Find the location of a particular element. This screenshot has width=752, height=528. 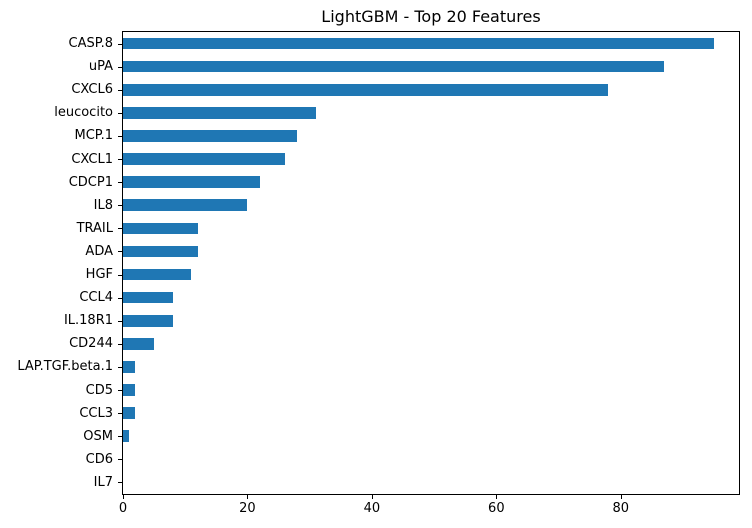

x-tick-label: 40 is located at coordinates (372, 508).